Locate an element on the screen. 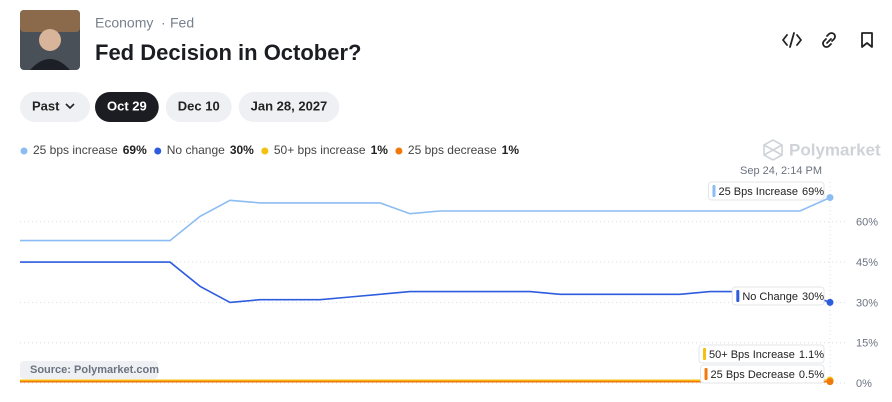  y-tick-label: 45% is located at coordinates (867, 263).